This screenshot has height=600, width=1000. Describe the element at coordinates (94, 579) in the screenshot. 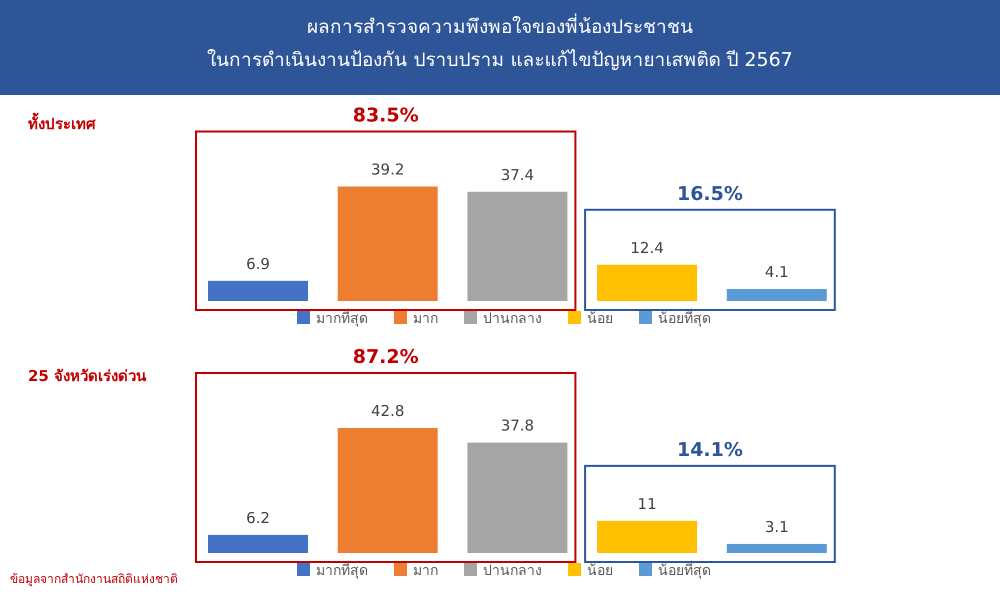

I see `text: ข้อมูลจากสำนักงานสถิติแห่งชาติ` at that location.